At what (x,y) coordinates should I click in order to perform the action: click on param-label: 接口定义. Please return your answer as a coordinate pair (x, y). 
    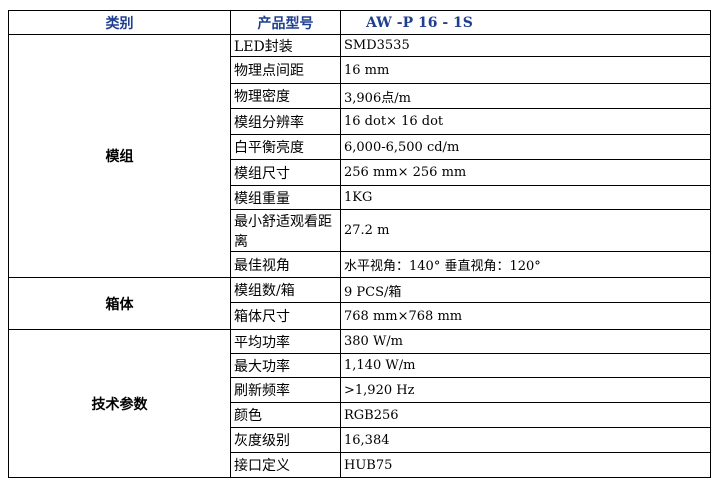
    Looking at the image, I should click on (285, 465).